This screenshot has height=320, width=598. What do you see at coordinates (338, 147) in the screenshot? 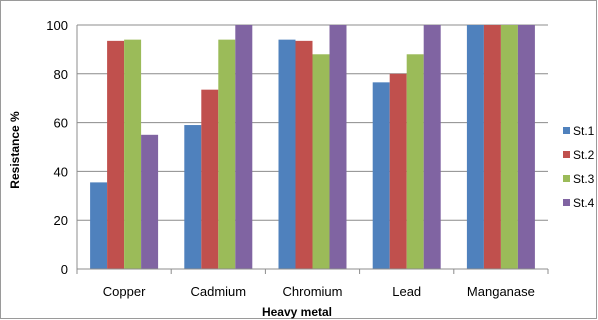
I see `bar-st4-chromium` at bounding box center [338, 147].